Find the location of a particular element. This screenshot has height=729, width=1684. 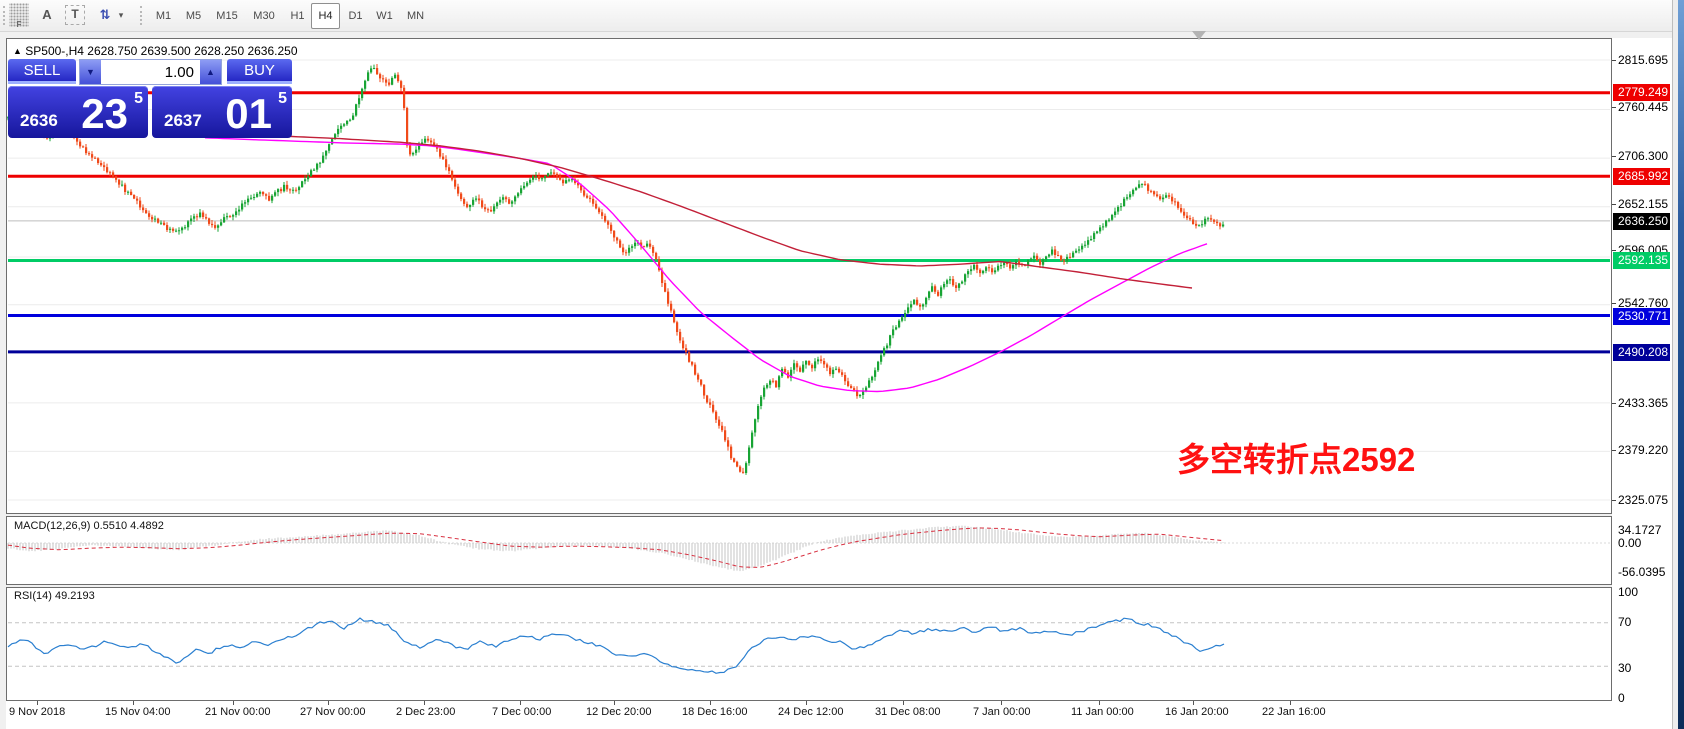

price-badge: 2779.249 is located at coordinates (1641, 92).